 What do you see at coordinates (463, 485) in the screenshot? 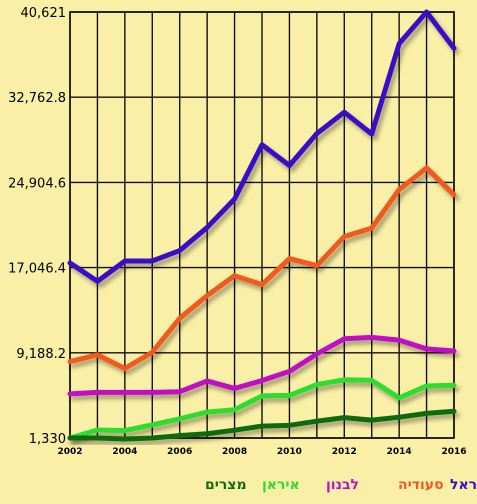
I see `legend-entry: ישראל` at bounding box center [463, 485].